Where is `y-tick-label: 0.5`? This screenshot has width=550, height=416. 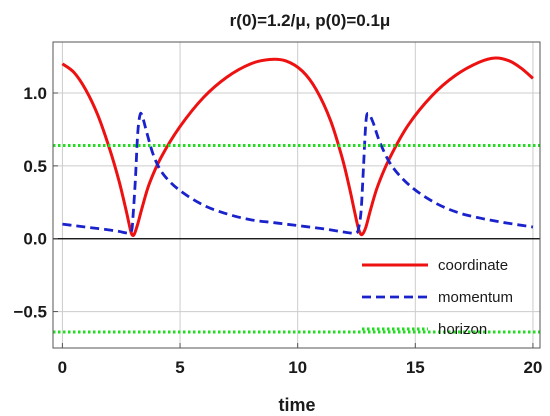
y-tick-label: 0.5 is located at coordinates (35, 166).